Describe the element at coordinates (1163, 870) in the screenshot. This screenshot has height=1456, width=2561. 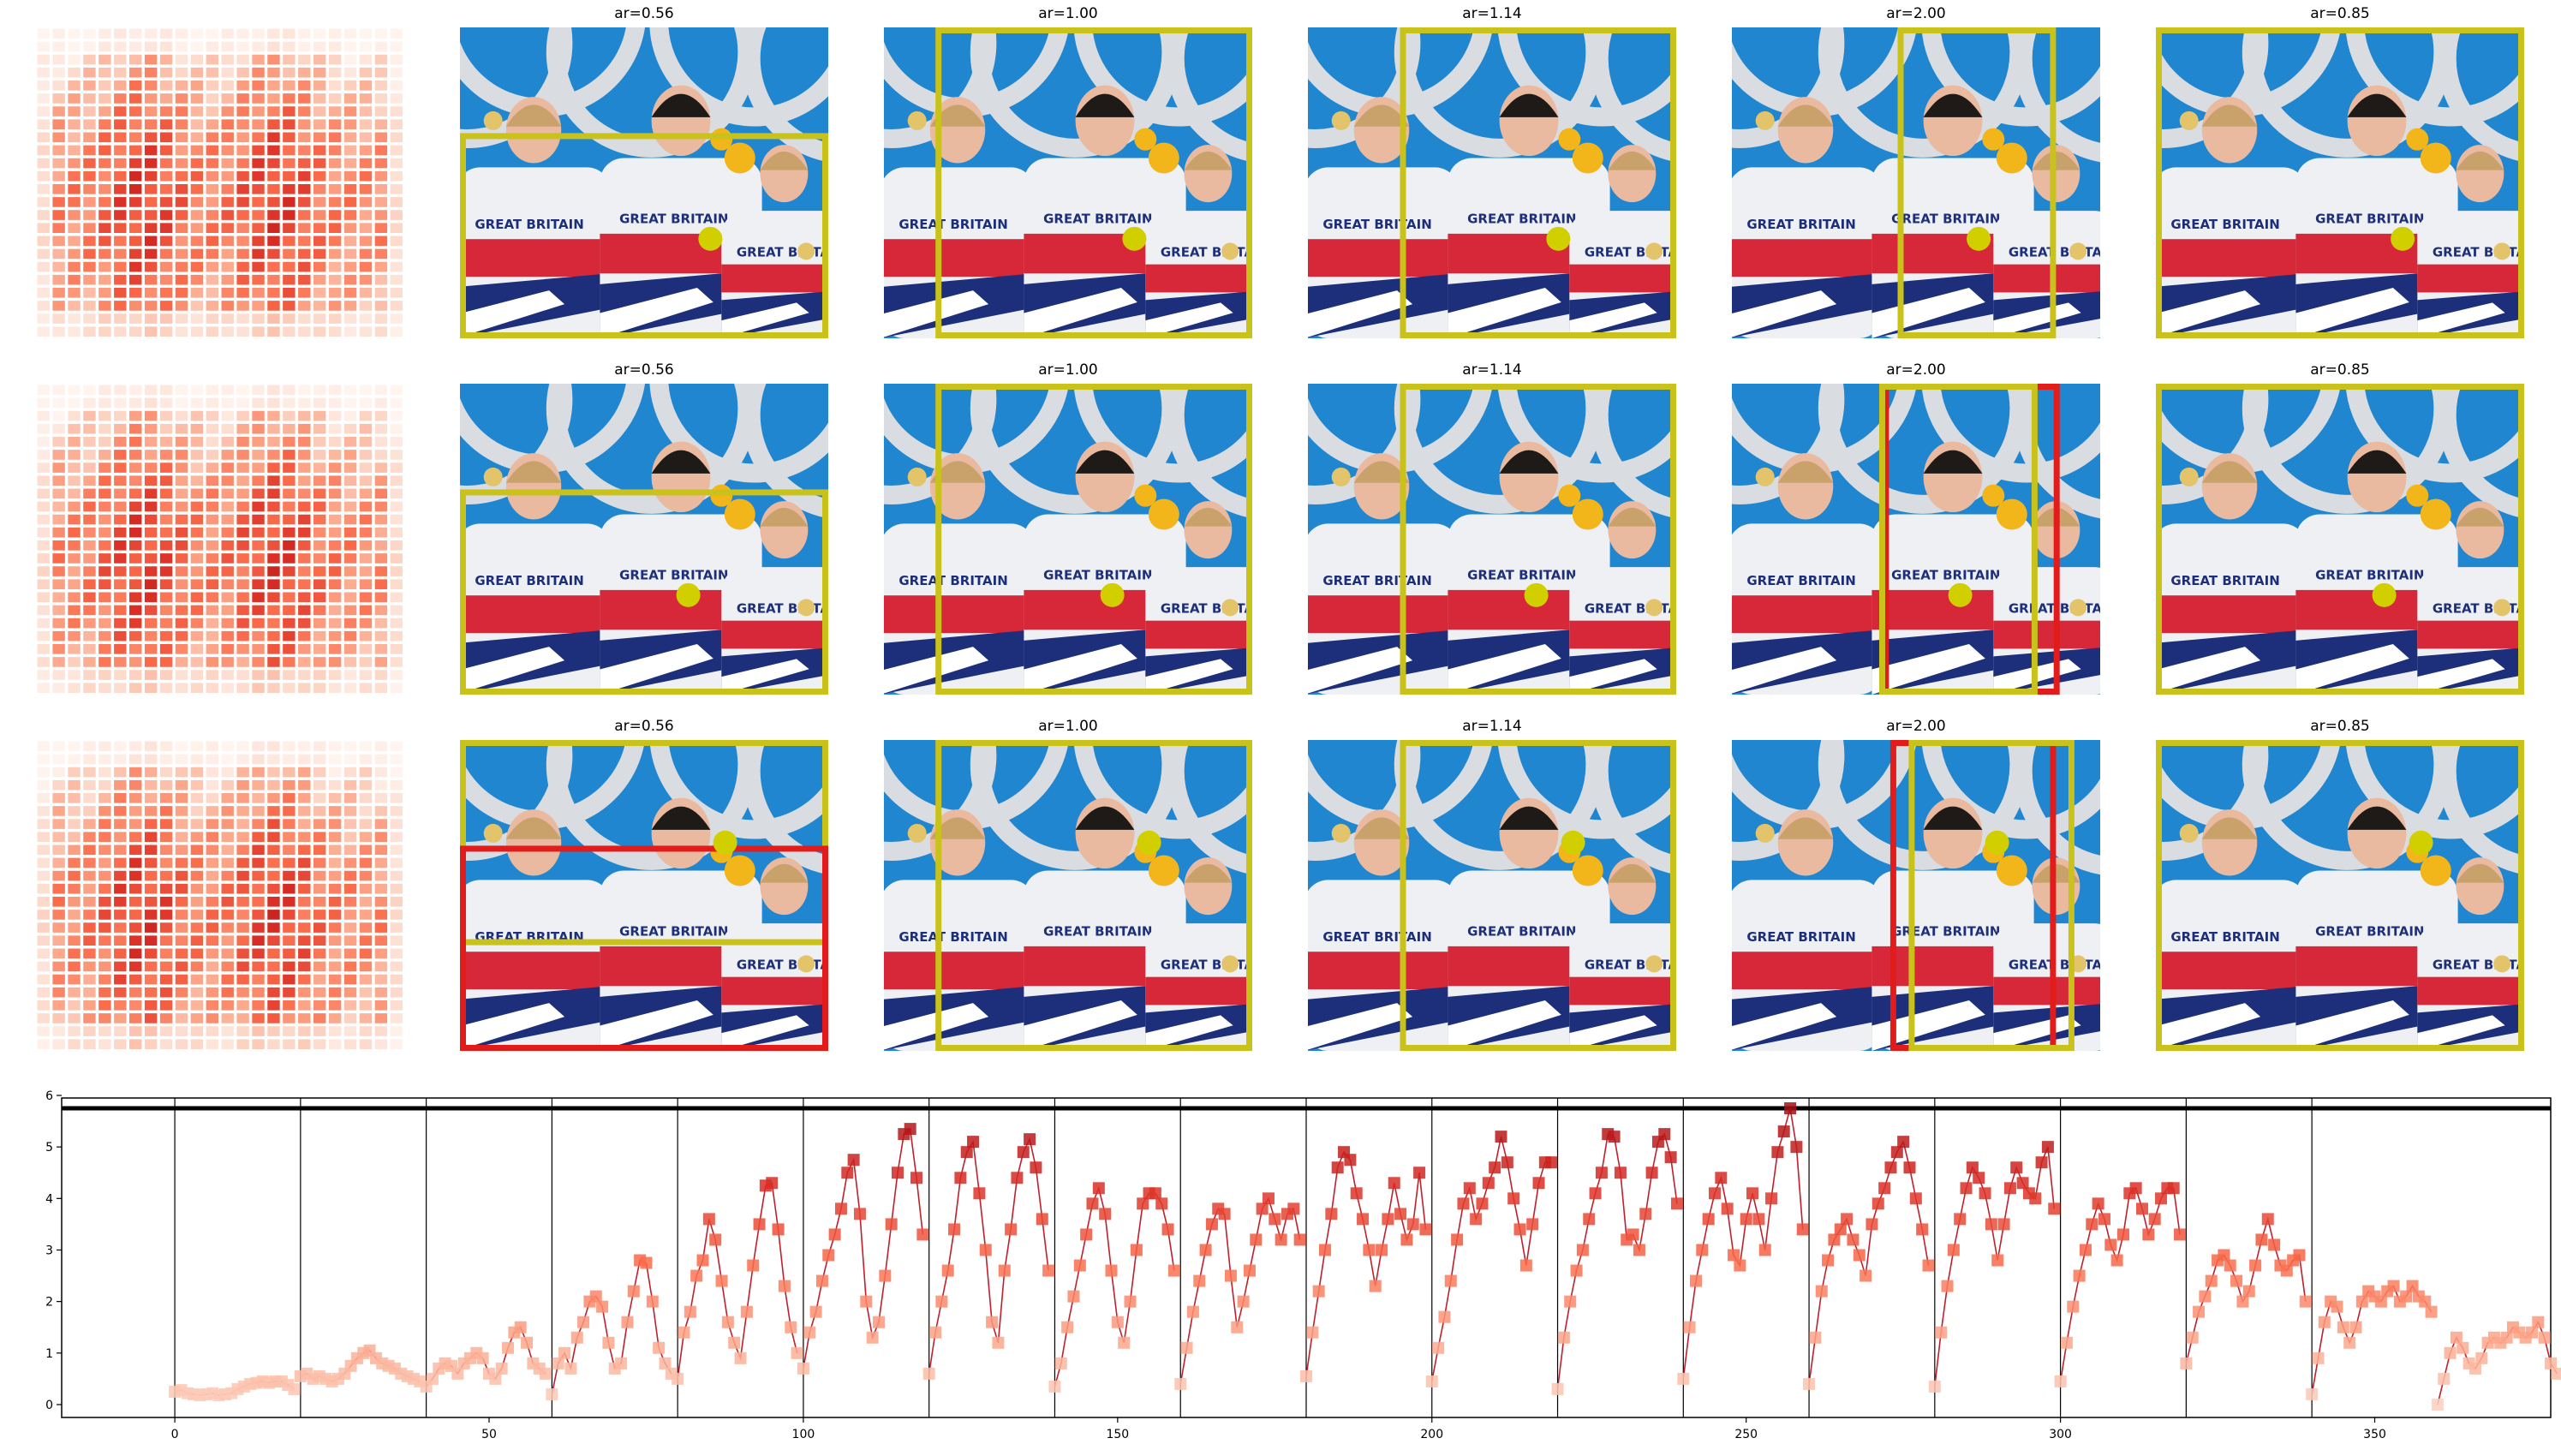
I see `sunflower-bouquet` at that location.